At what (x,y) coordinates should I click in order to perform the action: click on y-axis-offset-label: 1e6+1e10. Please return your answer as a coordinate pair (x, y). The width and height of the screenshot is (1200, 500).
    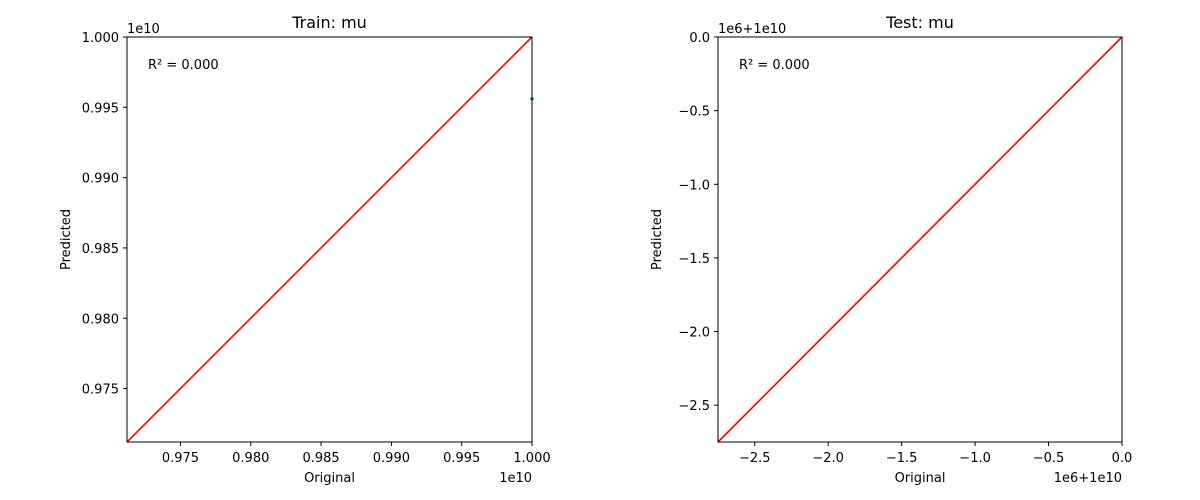
    Looking at the image, I should click on (752, 29).